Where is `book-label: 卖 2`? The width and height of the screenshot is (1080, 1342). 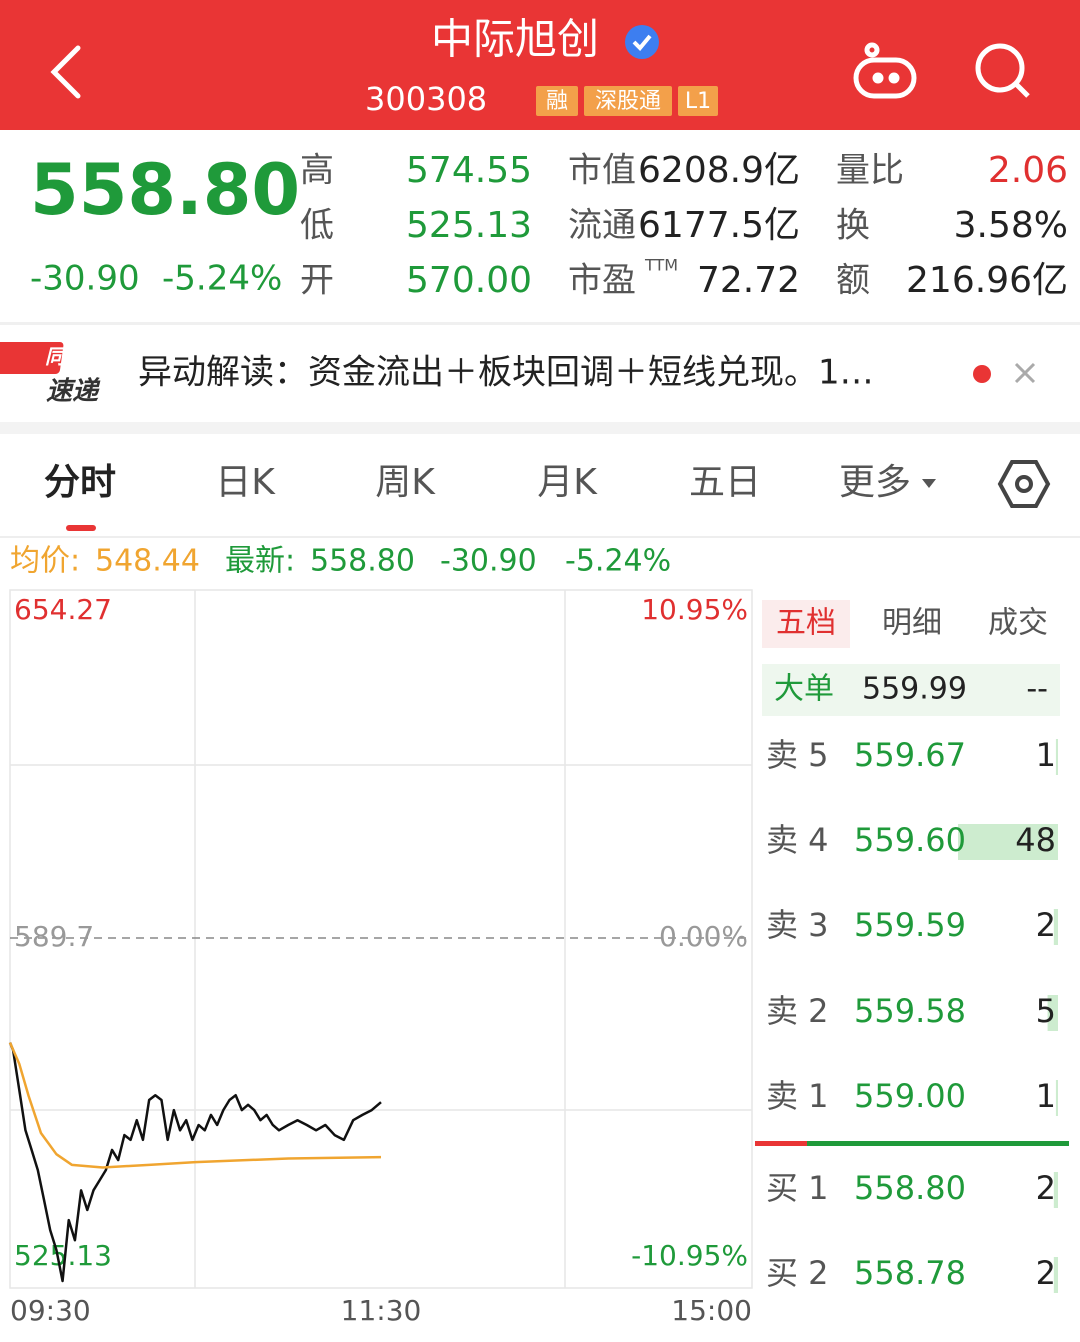 book-label: 卖 2 is located at coordinates (797, 1011).